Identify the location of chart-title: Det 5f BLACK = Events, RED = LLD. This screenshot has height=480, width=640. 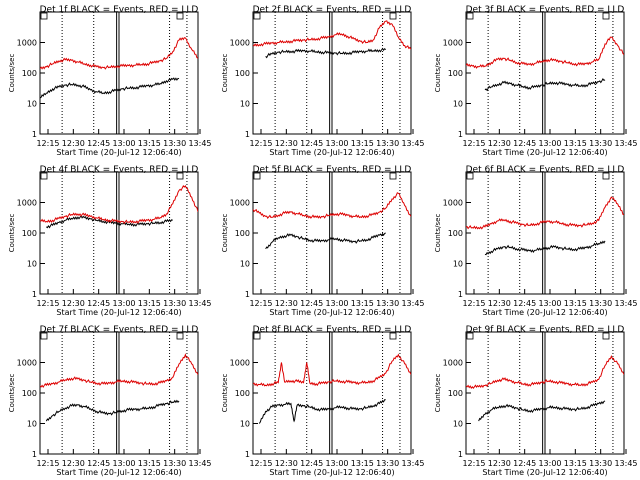
(332, 170).